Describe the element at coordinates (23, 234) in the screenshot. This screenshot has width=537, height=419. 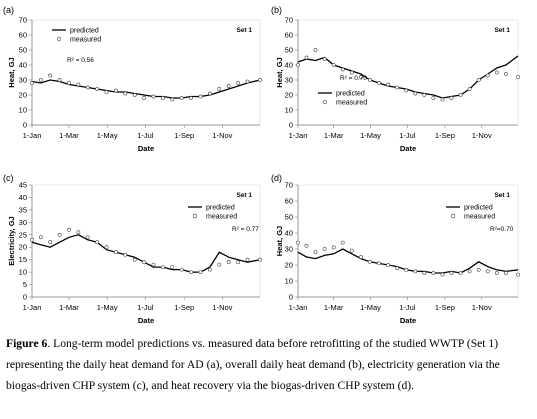
I see `y-tick-label: 25` at that location.